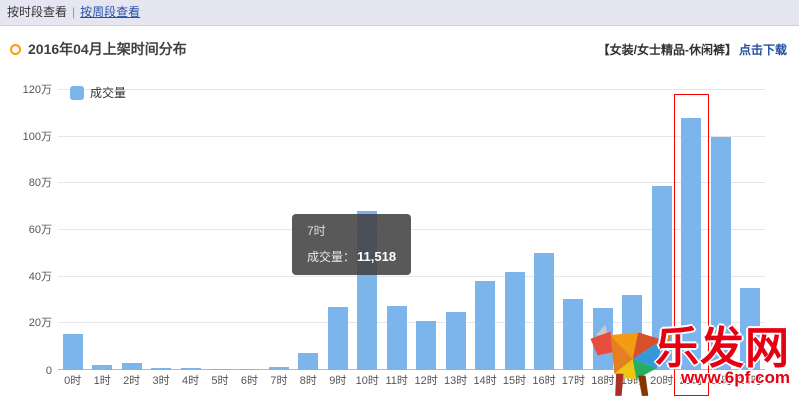 This screenshot has width=799, height=401. I want to click on x-axis-label: 17时, so click(573, 381).